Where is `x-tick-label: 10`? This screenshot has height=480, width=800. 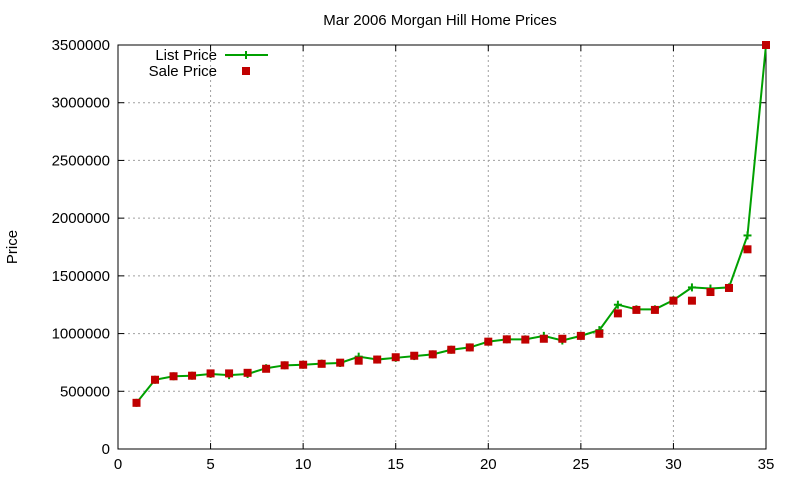
x-tick-label: 10 is located at coordinates (303, 464).